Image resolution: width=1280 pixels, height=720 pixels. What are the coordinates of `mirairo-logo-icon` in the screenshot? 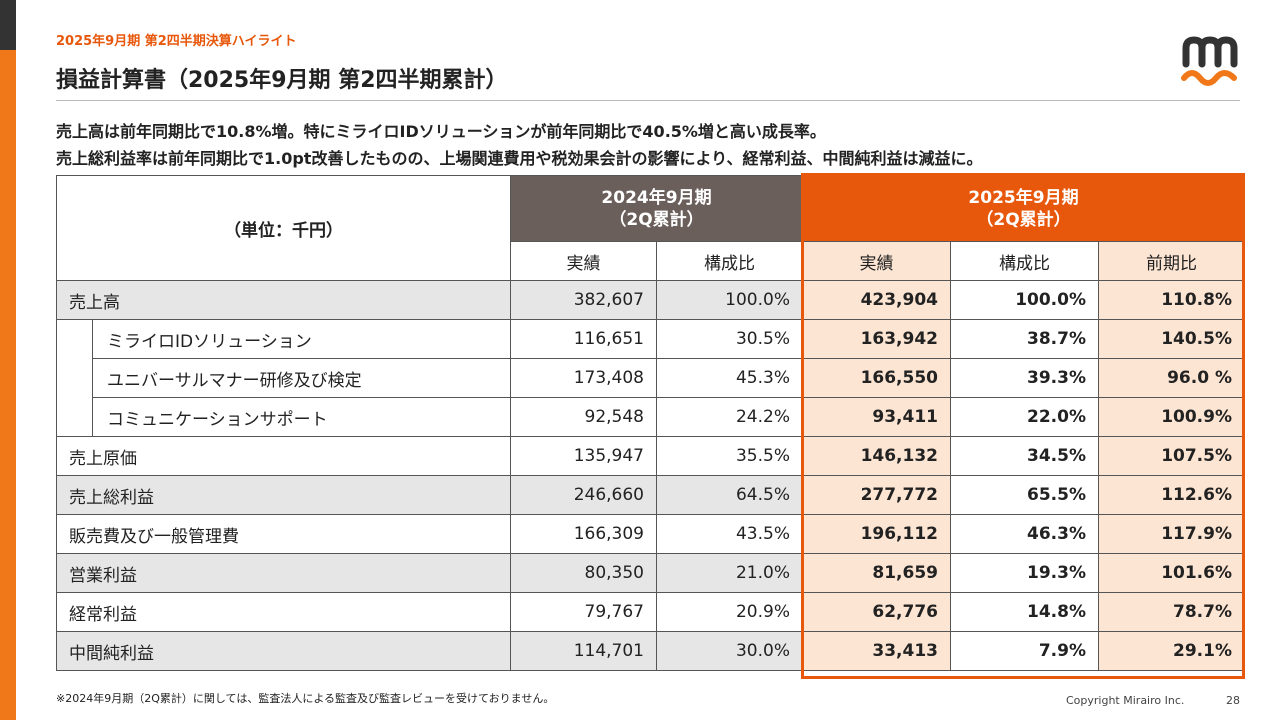 It's located at (1209, 61).